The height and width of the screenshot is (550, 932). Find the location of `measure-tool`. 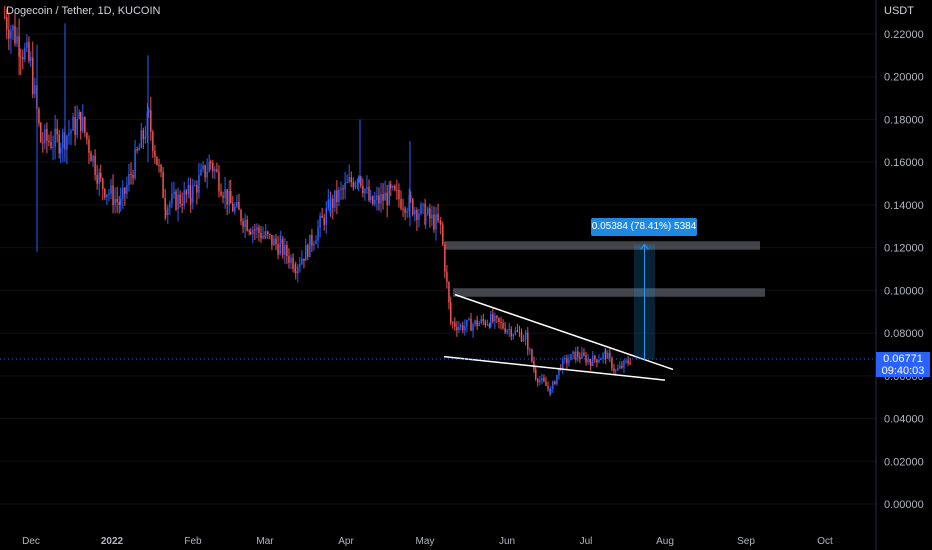

measure-tool is located at coordinates (644, 301).